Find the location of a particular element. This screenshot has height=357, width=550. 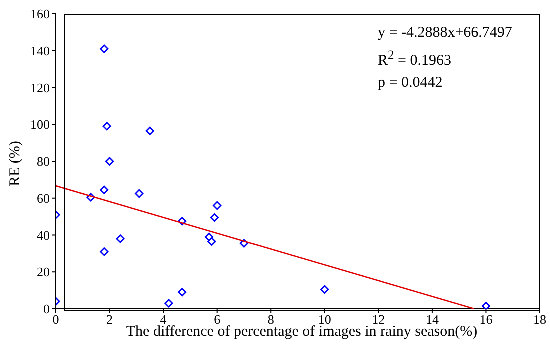

y-tick-label: 0 is located at coordinates (47, 309).